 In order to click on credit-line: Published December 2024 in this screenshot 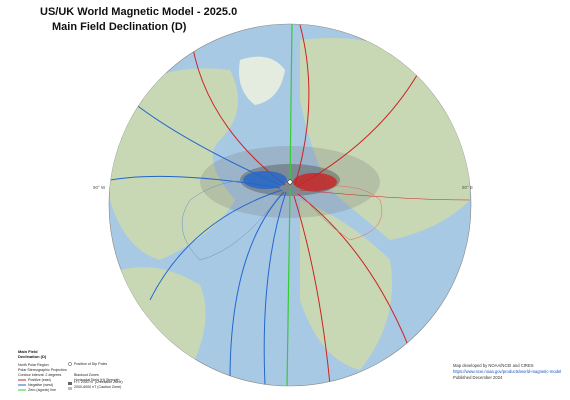, I will do `click(478, 377)`.